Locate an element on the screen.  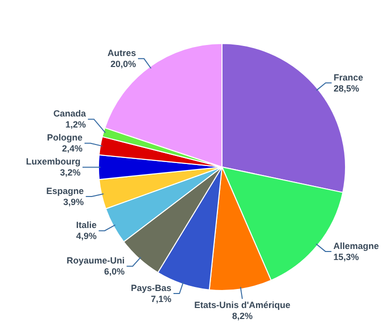
data-label: 3,9% is located at coordinates (73, 202).